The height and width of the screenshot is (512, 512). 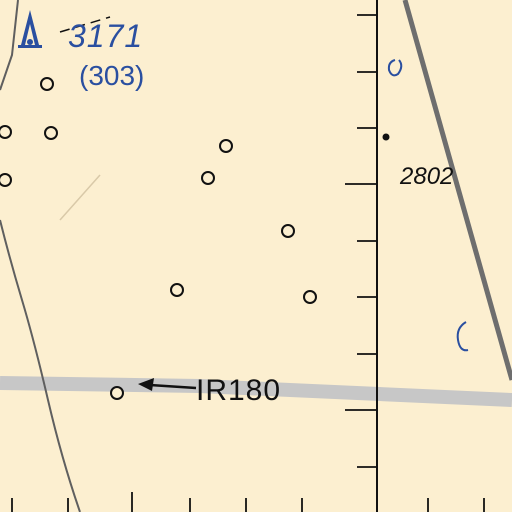 What do you see at coordinates (248, 502) in the screenshot?
I see `bottom-ticks` at bounding box center [248, 502].